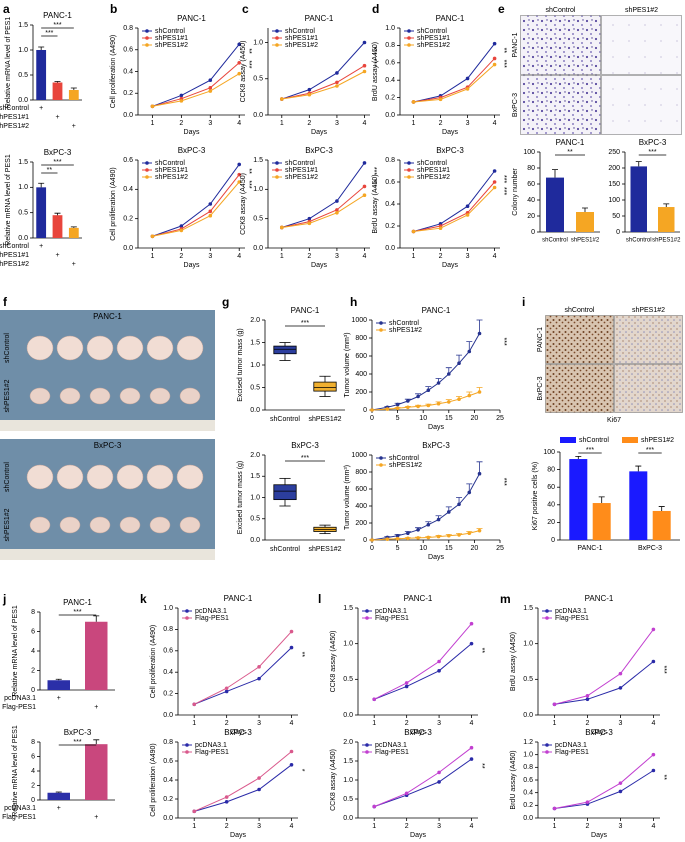 The width and height of the screenshot is (685, 842). What do you see at coordinates (361, 506) in the screenshot?
I see `y-tick-label: 400` at bounding box center [361, 506].